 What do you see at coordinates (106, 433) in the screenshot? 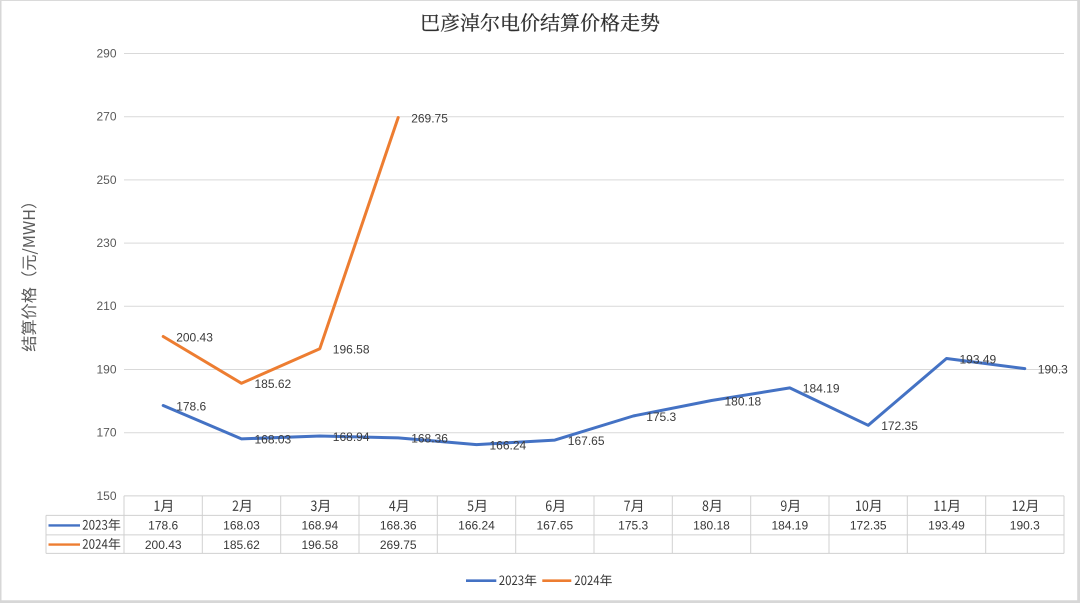
I see `svg-text: 170` at bounding box center [106, 433].